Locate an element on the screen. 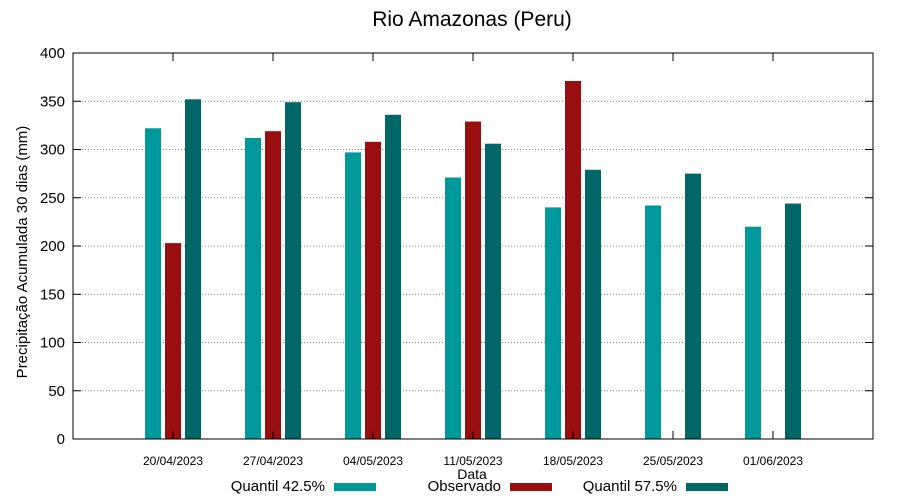 The height and width of the screenshot is (500, 900). y-tick-label: 50 is located at coordinates (56, 391).